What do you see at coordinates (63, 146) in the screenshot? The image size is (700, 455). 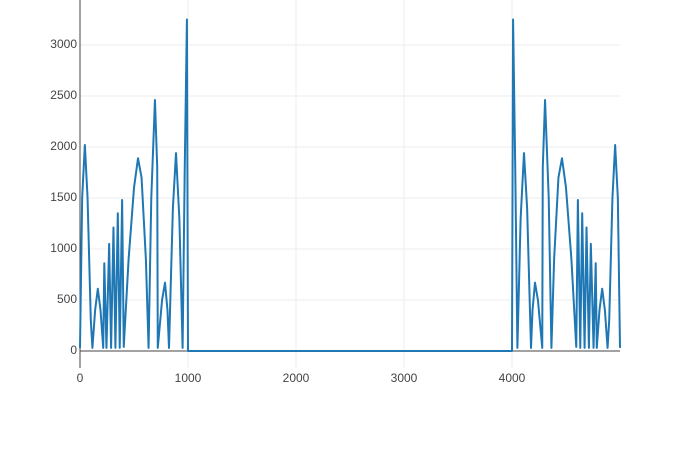 I see `y-tick-label: 2000` at bounding box center [63, 146].